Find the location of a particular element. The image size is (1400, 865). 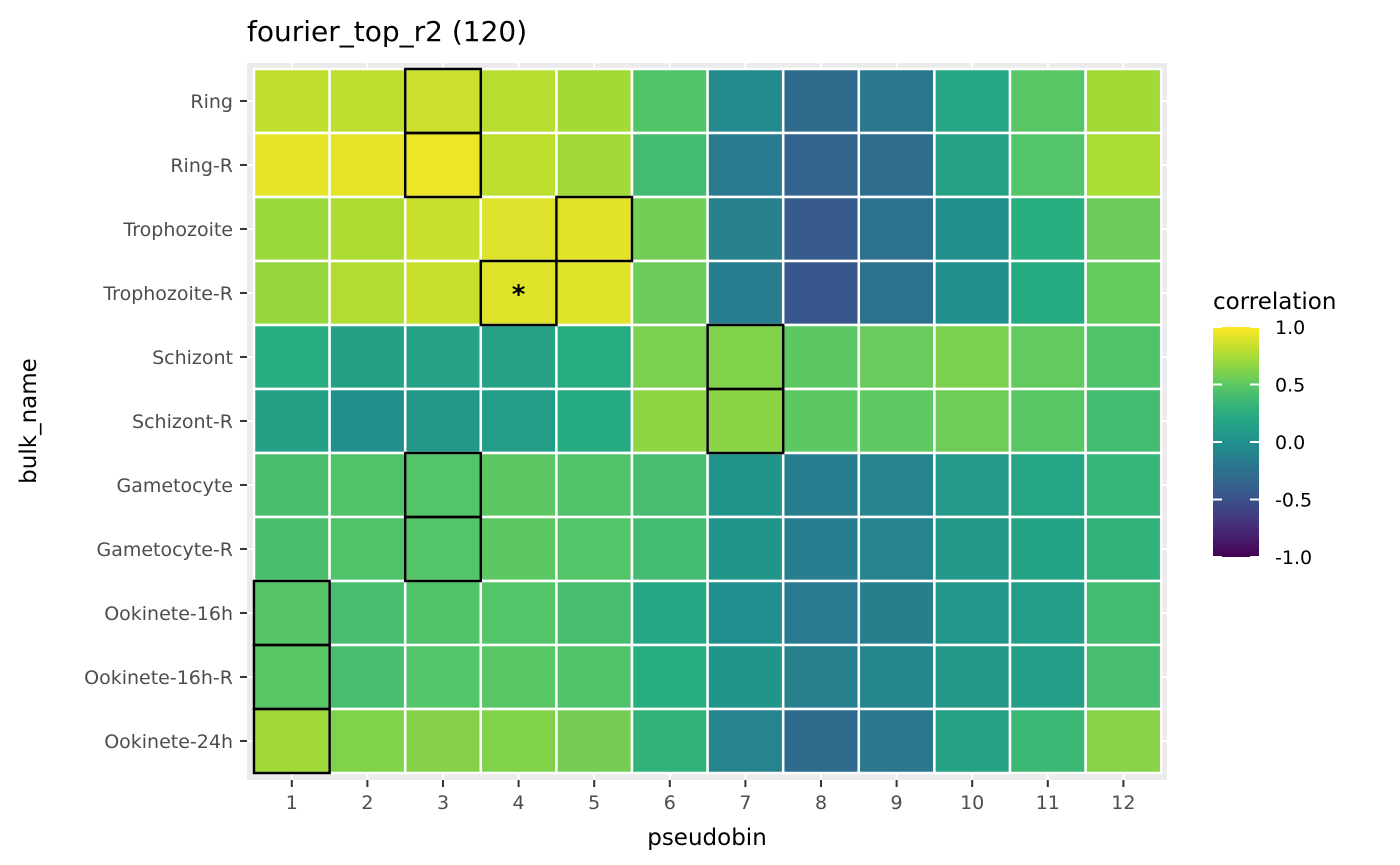

y-tick-label: Trophozoite-R is located at coordinates (167, 294).